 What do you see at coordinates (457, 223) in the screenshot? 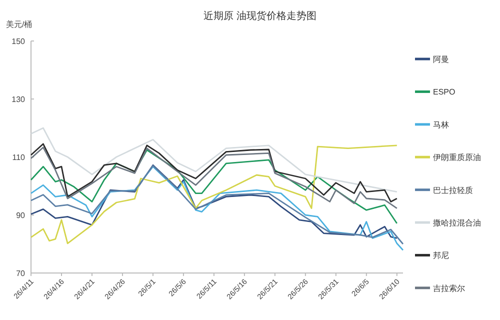
I see `legend-label: 撒哈拉混合油` at bounding box center [457, 223].